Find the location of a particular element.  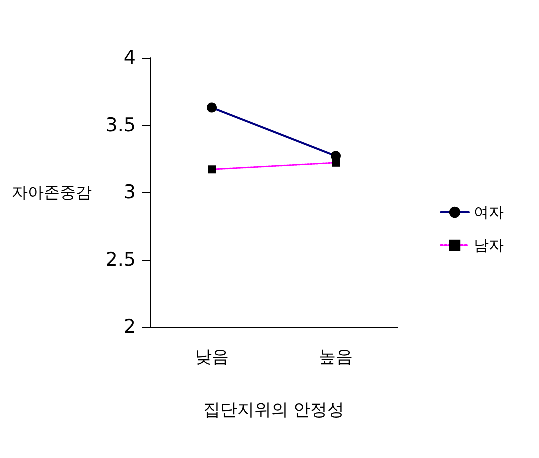

x-tick-label: 낮음 is located at coordinates (212, 358).